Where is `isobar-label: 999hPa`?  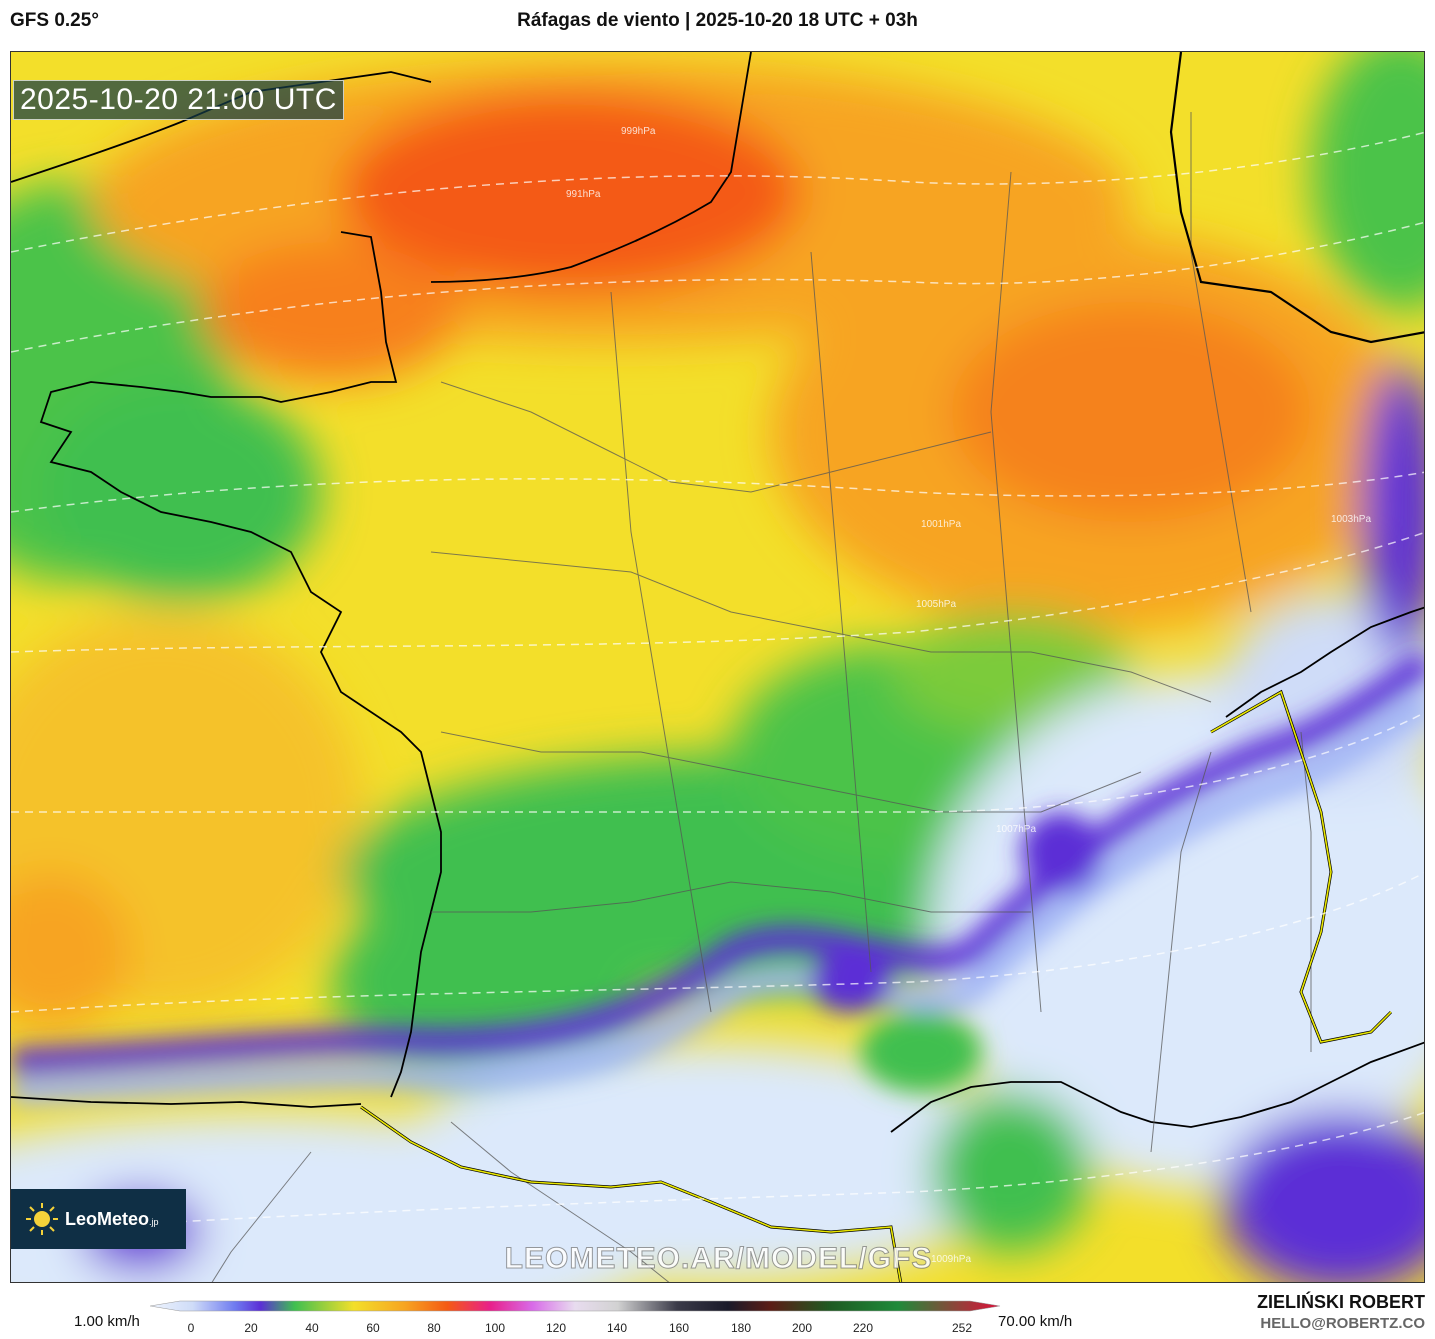 isobar-label: 999hPa is located at coordinates (638, 131).